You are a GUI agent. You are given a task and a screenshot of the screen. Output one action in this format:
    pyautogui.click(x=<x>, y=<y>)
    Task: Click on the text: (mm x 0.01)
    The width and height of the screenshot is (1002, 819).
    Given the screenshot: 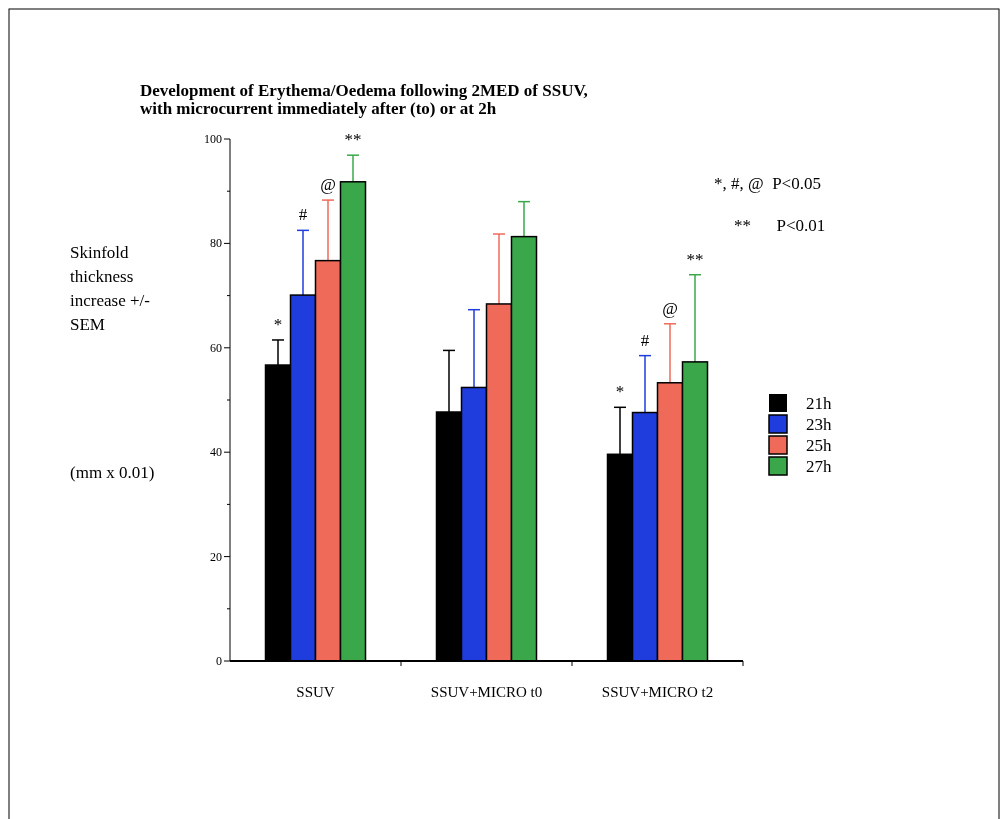 What is the action you would take?
    pyautogui.click(x=112, y=472)
    